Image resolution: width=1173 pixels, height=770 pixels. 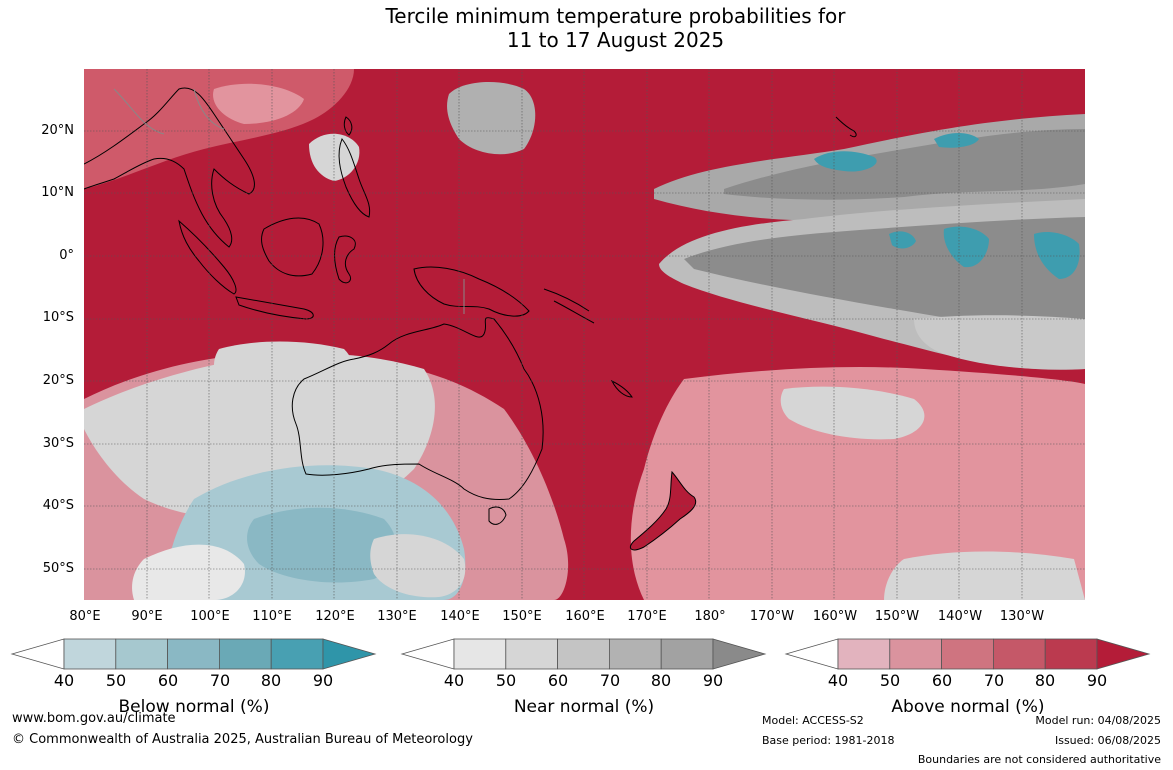 I want to click on title-line-2: 11 to 17 August 2025, so click(x=615, y=40).